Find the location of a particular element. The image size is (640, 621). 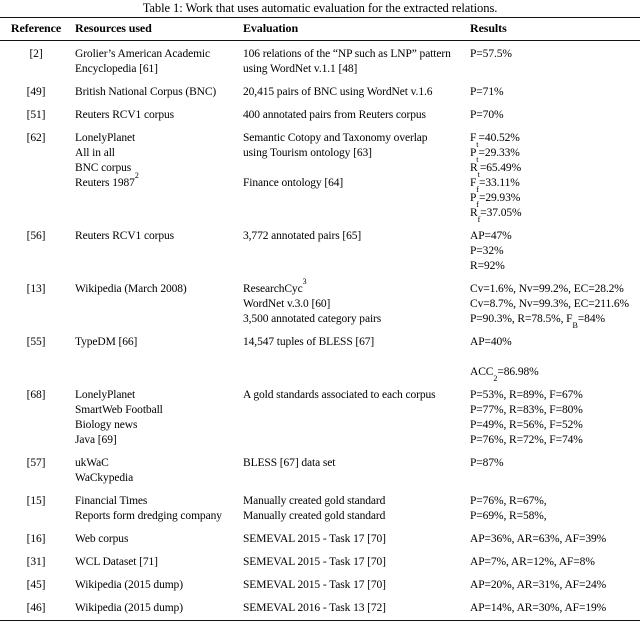

cell-line: Financial Times is located at coordinates (111, 501).